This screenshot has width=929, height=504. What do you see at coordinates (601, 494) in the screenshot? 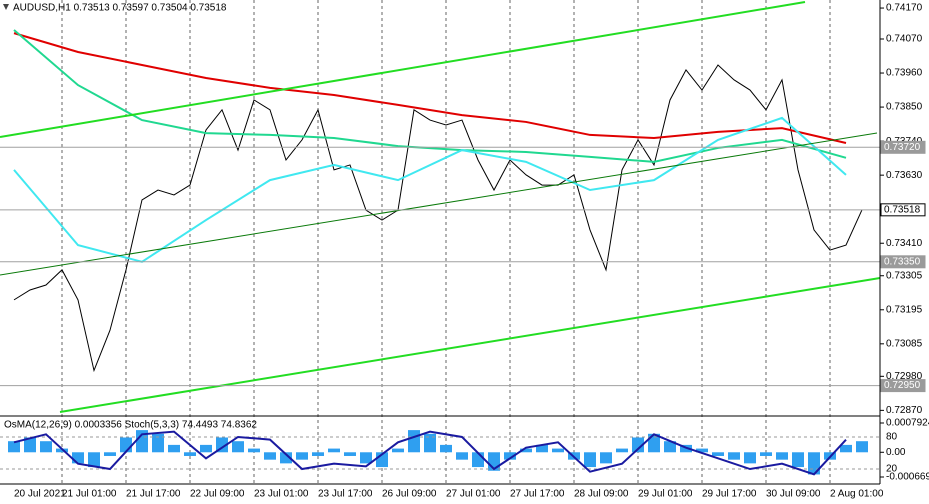
I see `x-tick-label: 28 Jul 09:00` at bounding box center [601, 494].